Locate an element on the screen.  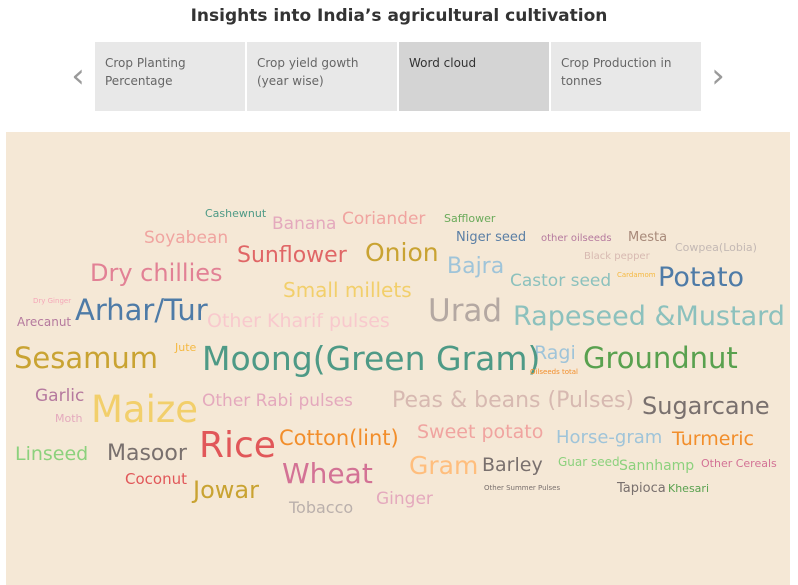
word-guar-seed: Guar seed is located at coordinates (589, 462).